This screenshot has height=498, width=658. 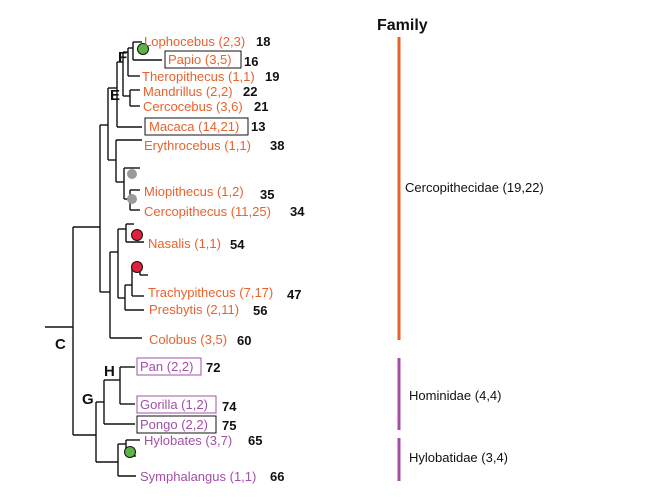 I want to click on taxon-number: 65, so click(x=255, y=440).